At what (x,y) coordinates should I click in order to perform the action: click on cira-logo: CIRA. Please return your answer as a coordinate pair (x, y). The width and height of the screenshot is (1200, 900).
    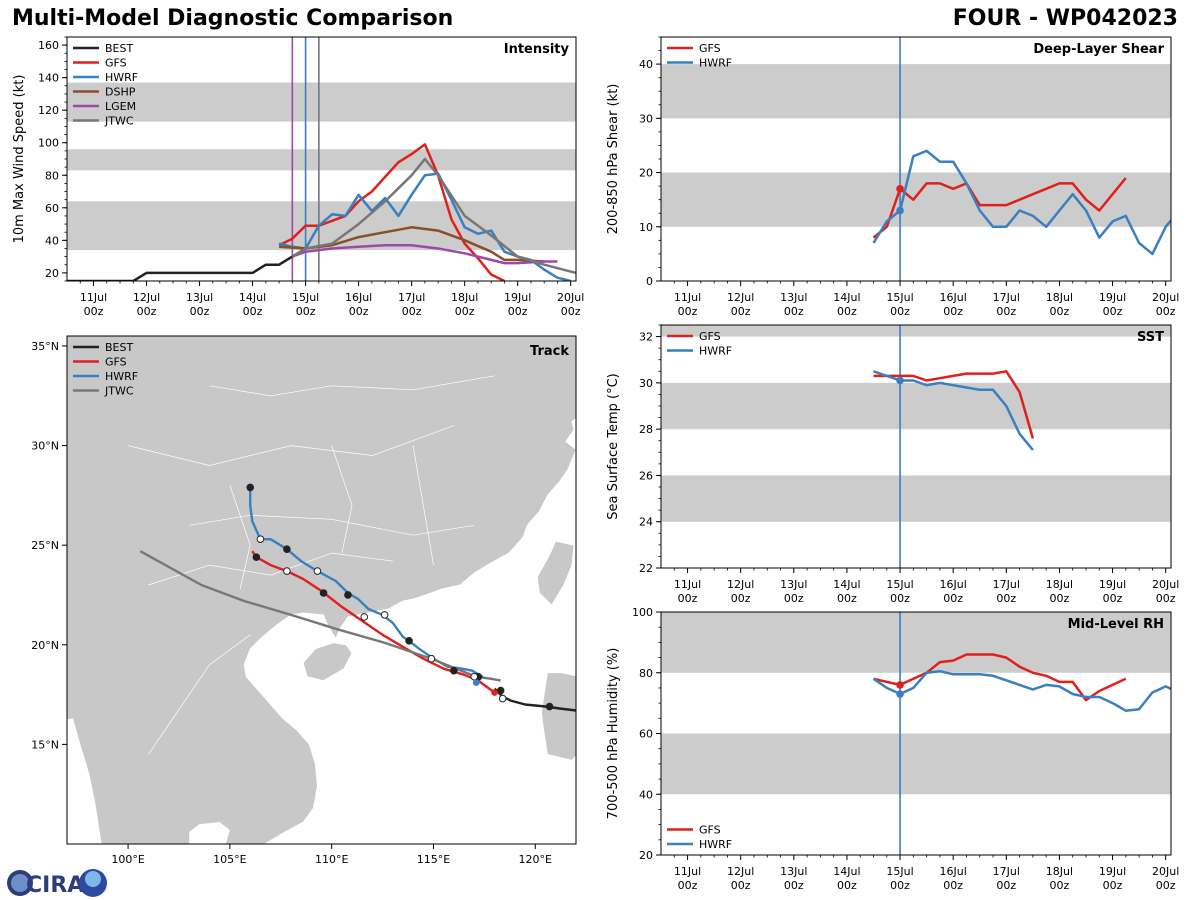
    Looking at the image, I should click on (57, 883).